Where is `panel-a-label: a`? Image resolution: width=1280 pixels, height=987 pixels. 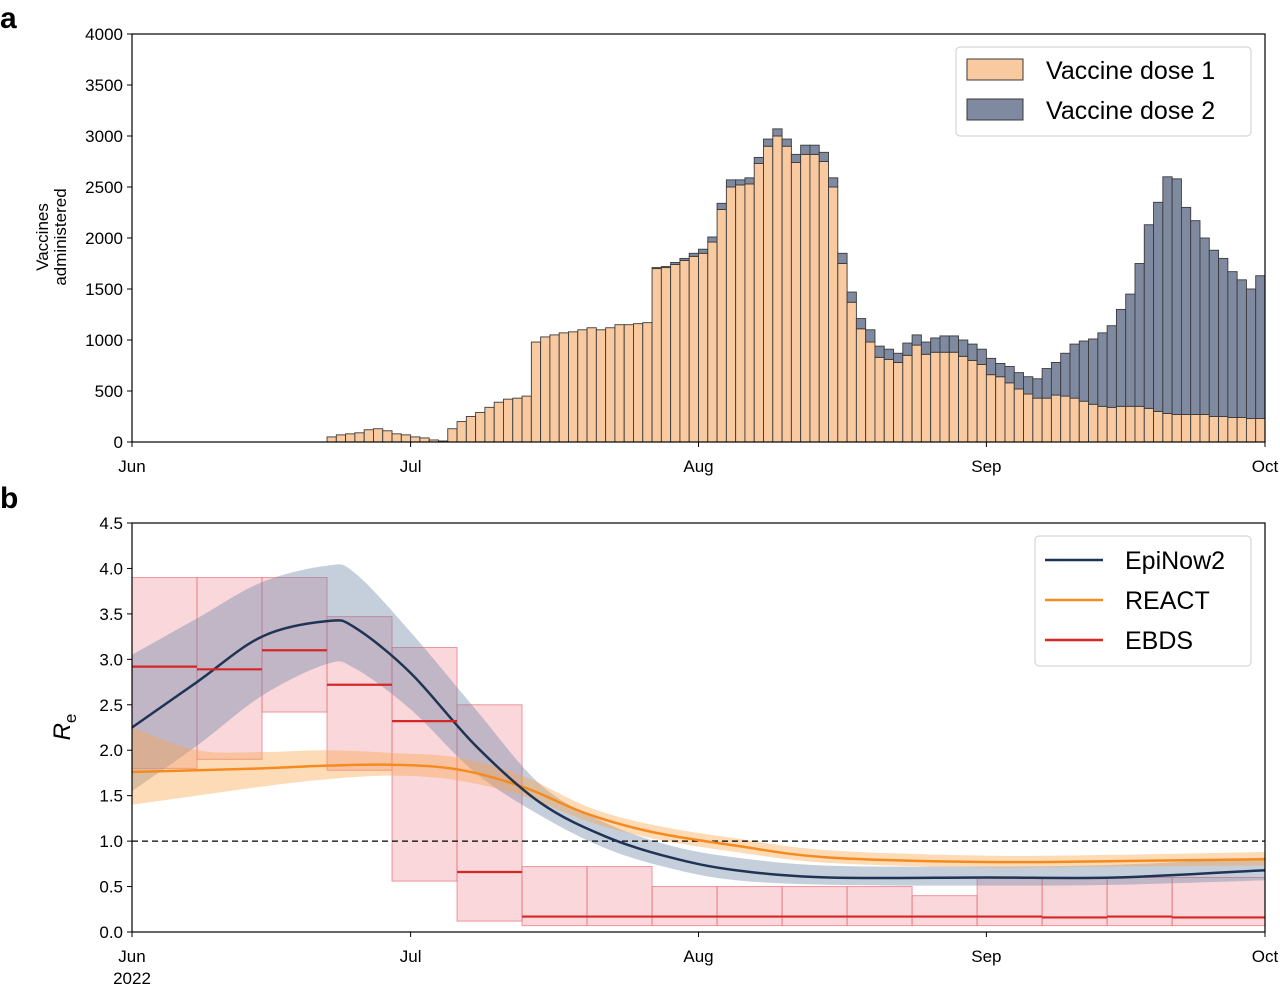 panel-a-label: a is located at coordinates (8, 18).